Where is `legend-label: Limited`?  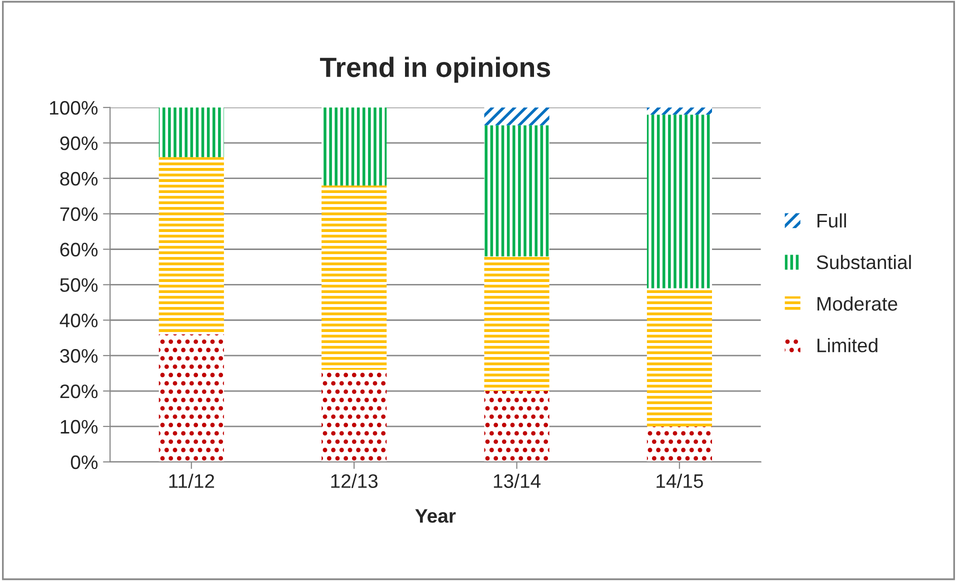
legend-label: Limited is located at coordinates (848, 345).